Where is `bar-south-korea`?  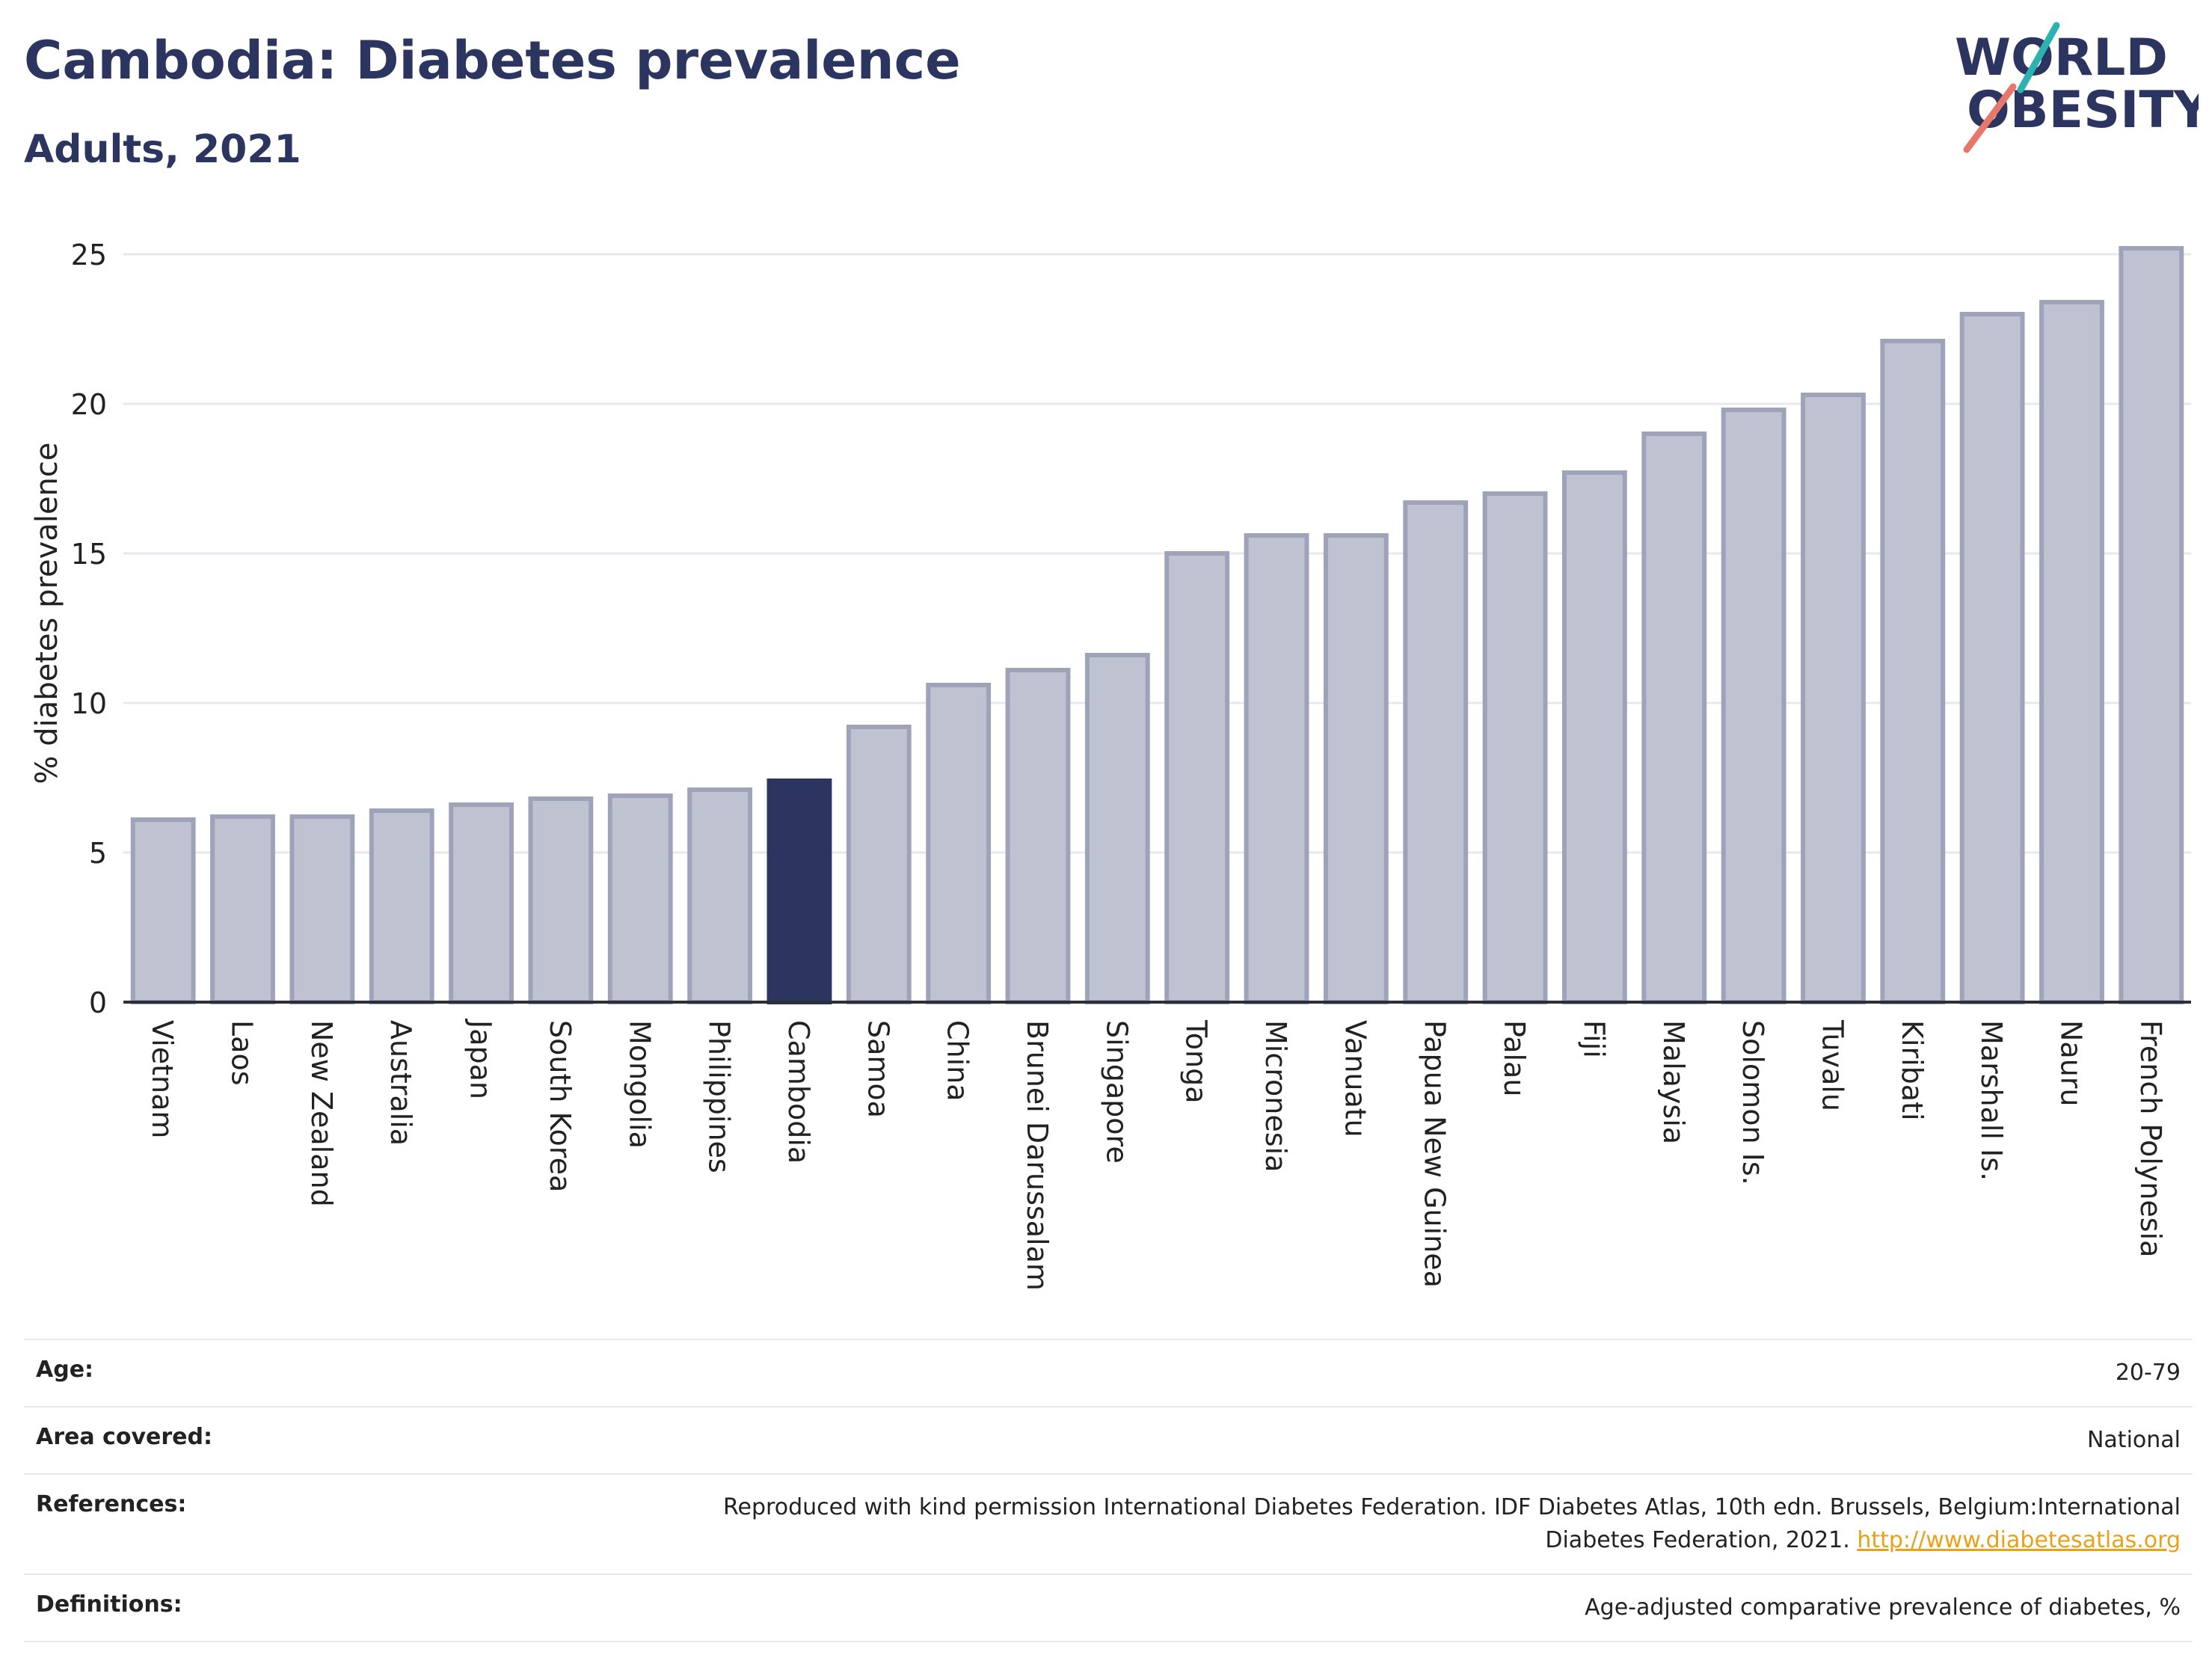 bar-south-korea is located at coordinates (561, 900).